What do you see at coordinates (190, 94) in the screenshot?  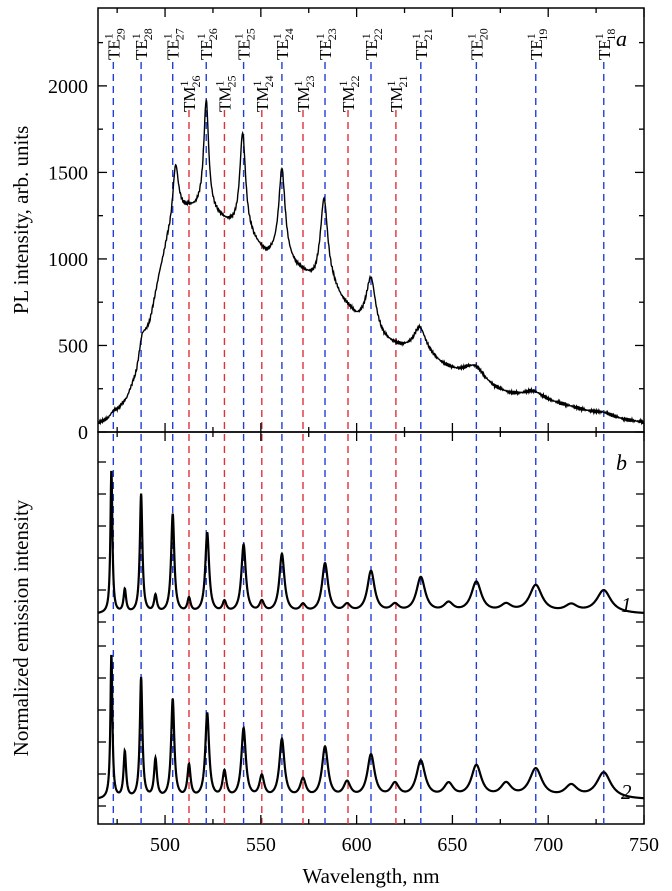 I see `tm-mode-label: TM126` at bounding box center [190, 94].